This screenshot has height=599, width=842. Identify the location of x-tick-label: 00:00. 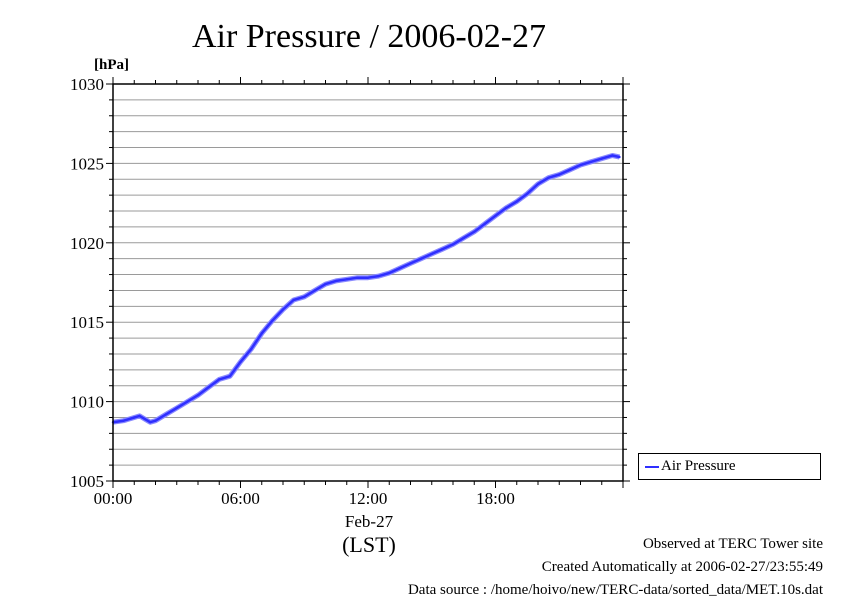
(113, 498).